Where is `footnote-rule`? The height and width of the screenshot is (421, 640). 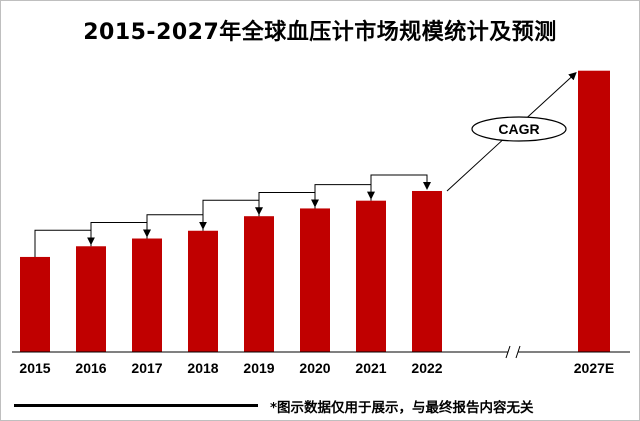 footnote-rule is located at coordinates (136, 405).